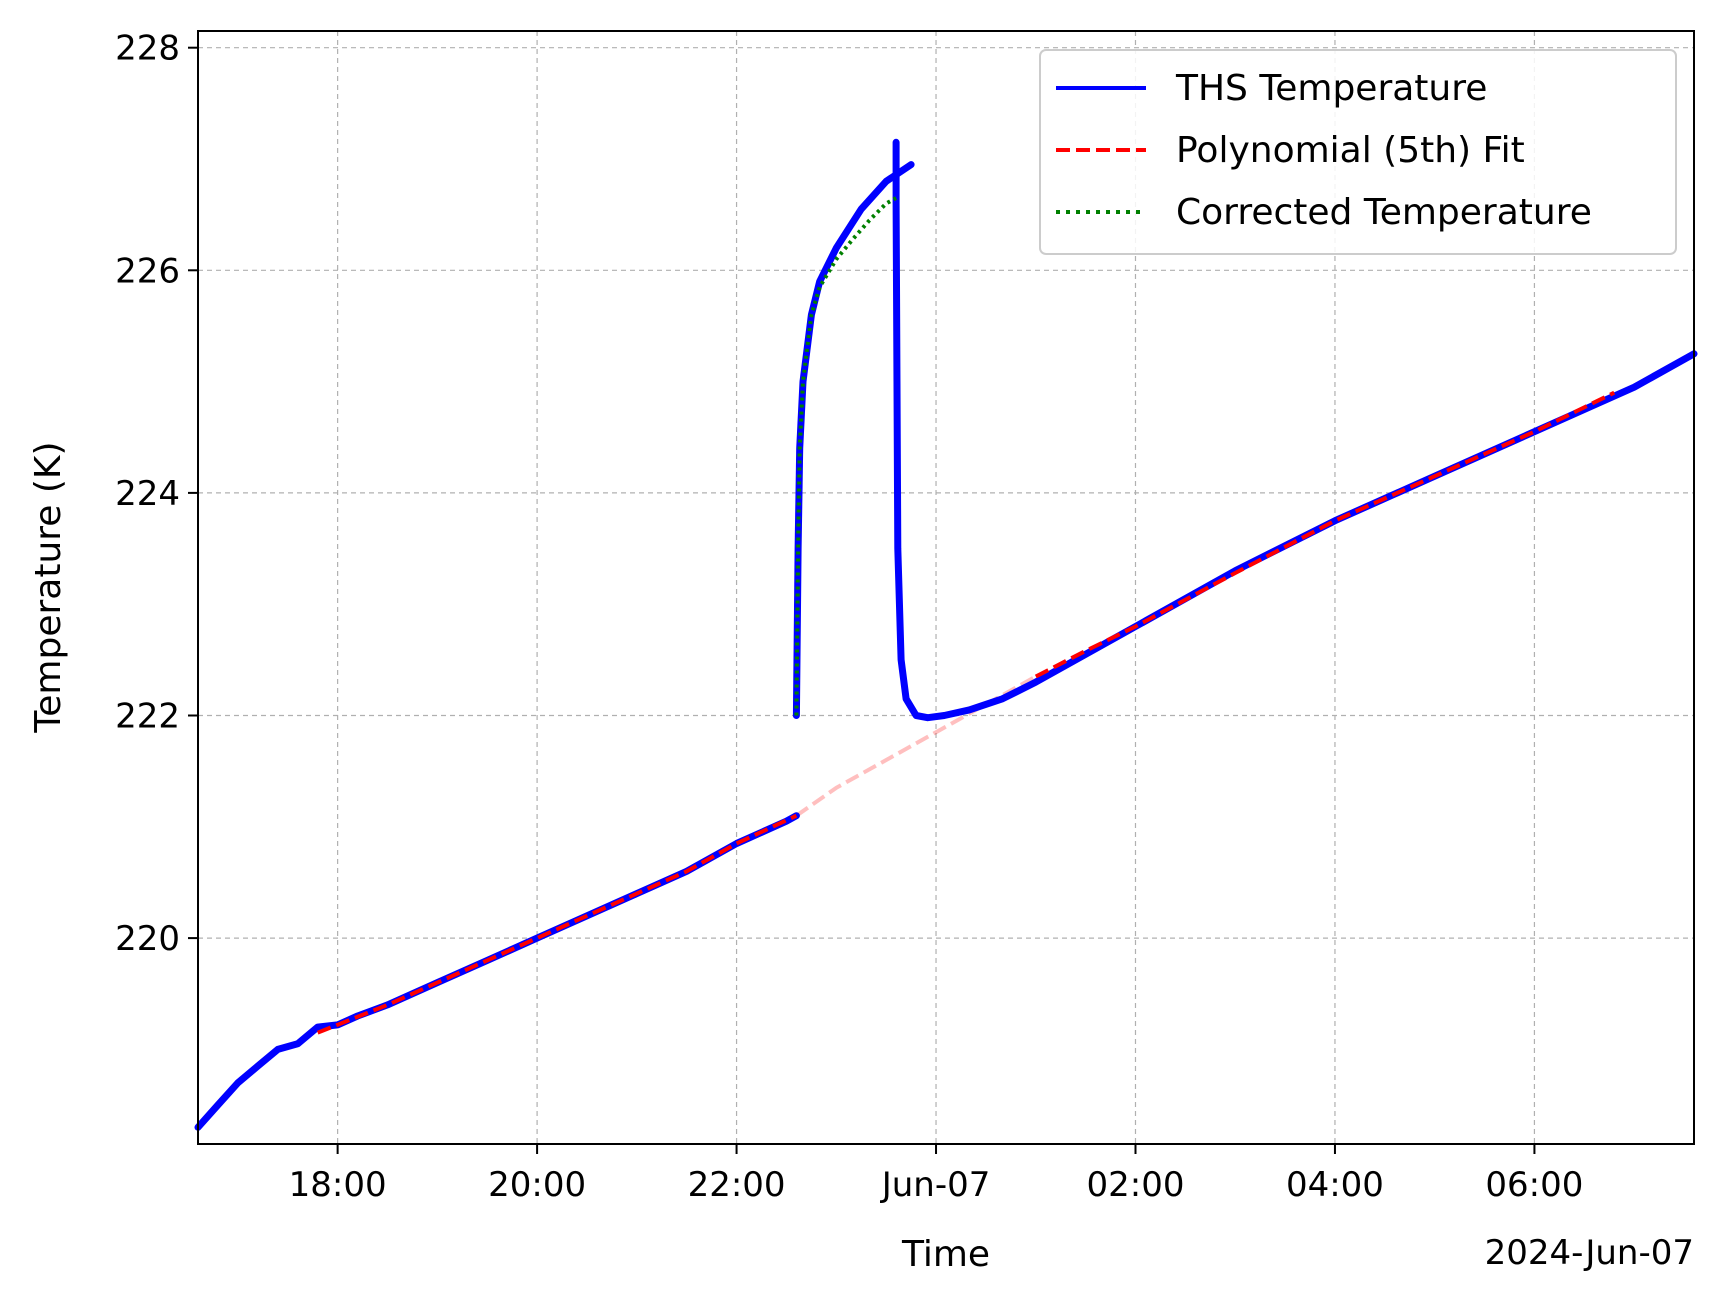 The image size is (1715, 1304). I want to click on y-tick-label: 228, so click(147, 49).